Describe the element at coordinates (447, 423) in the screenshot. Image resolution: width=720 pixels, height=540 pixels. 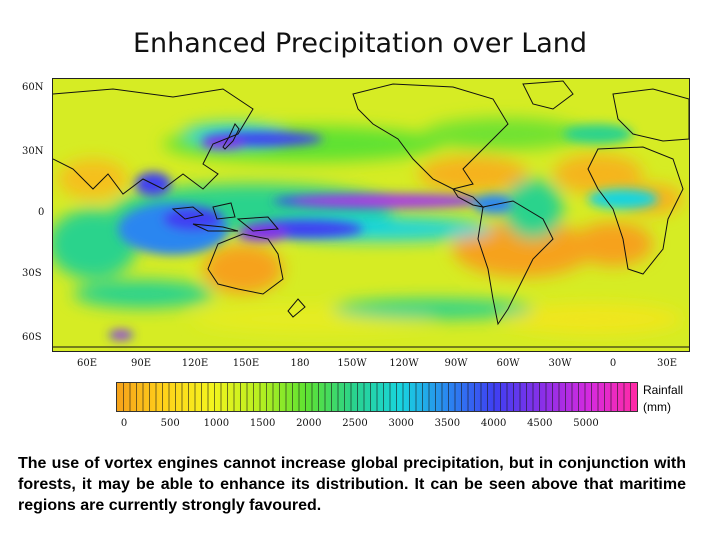
I see `colorbar-tick-label: 3500` at that location.